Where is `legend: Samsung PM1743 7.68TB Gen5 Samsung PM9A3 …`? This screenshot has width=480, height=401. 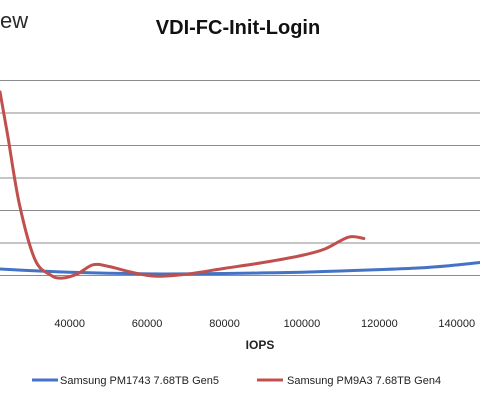
legend: Samsung PM1743 7.68TB Gen5 Samsung PM9A3 … is located at coordinates (236, 381).